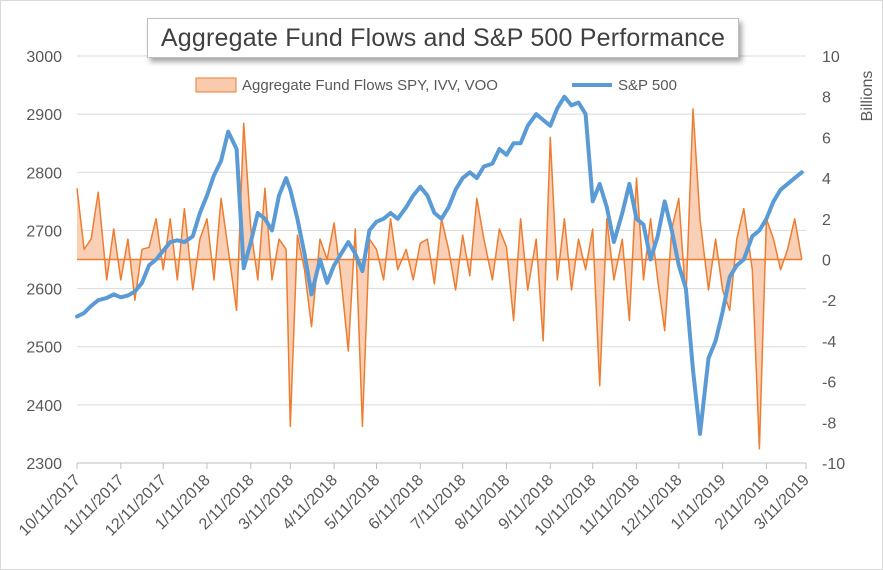  I want to click on y2-tick-label: 10, so click(831, 57).